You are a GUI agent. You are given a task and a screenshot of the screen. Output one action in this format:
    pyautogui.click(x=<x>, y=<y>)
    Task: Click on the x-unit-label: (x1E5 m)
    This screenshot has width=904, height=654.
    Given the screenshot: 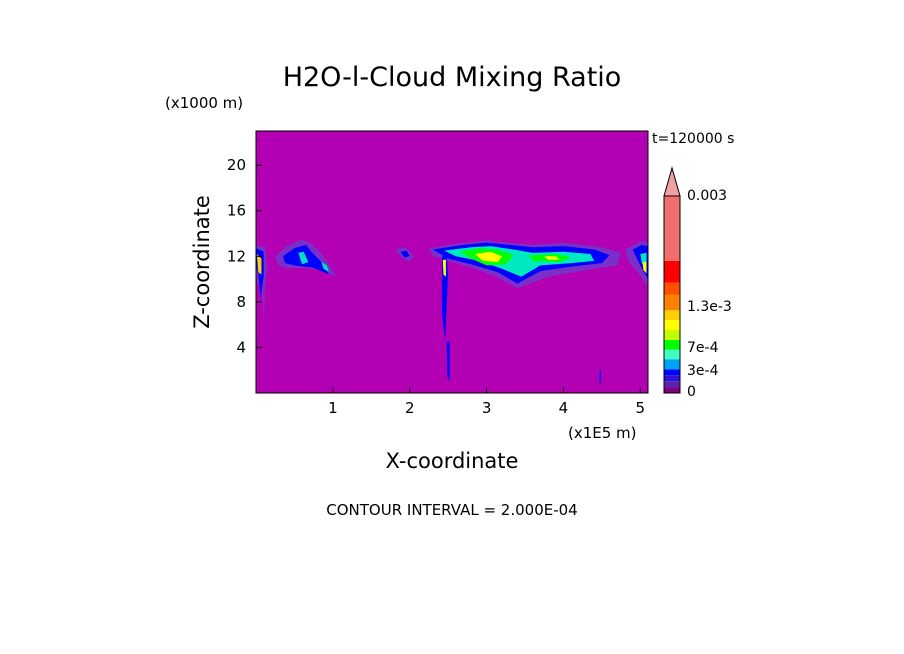 What is the action you would take?
    pyautogui.click(x=602, y=433)
    